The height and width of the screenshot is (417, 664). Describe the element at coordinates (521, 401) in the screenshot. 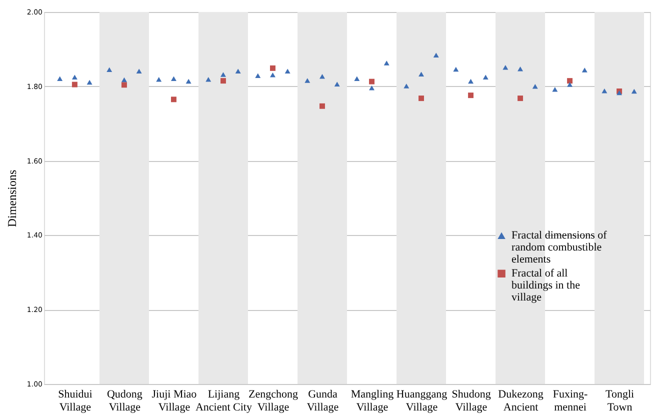

I see `x-tick-label: Dukezong Ancient` at that location.